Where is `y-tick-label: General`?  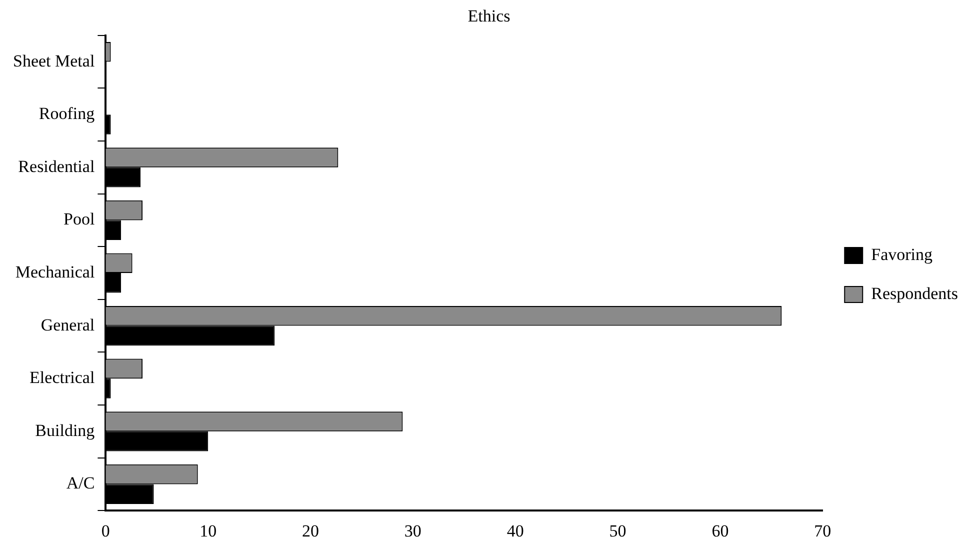
y-tick-label: General is located at coordinates (67, 324).